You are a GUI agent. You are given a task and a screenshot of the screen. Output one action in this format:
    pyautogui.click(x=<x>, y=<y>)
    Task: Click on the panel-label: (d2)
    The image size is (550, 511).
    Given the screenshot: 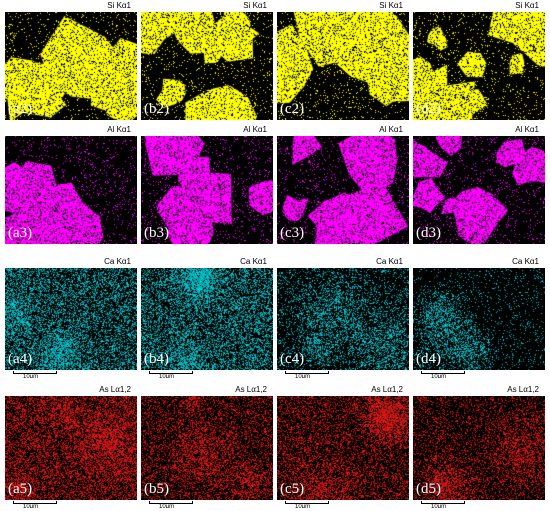 What is the action you would take?
    pyautogui.click(x=428, y=109)
    